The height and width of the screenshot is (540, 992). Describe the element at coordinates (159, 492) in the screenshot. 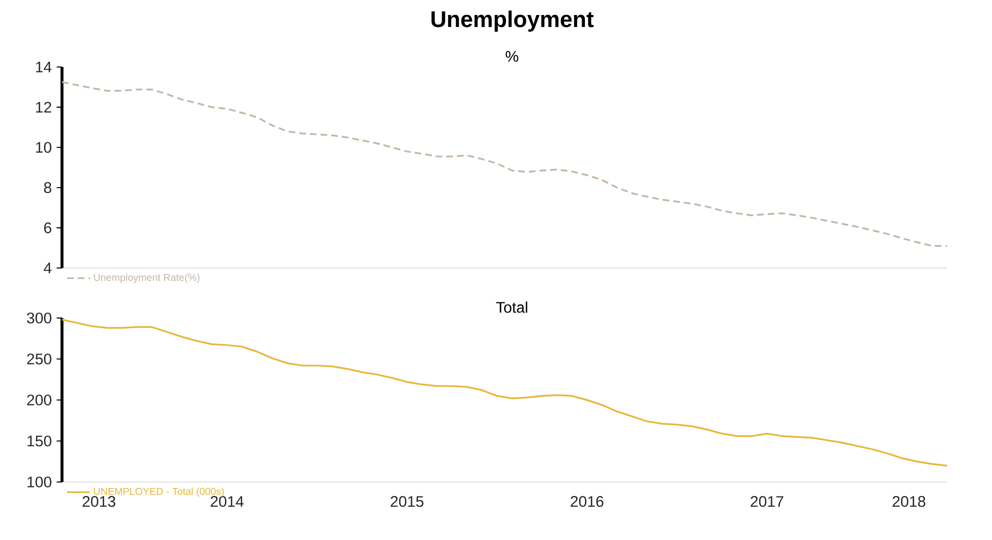

I see `legend-label: UNEMPLOYED - Total (000s)` at that location.